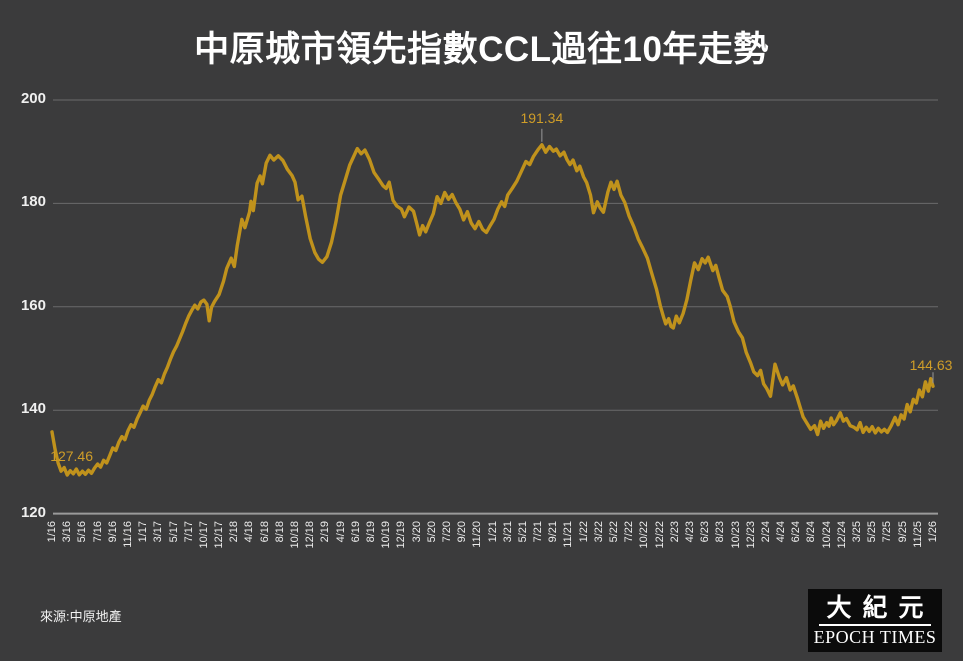 Image resolution: width=963 pixels, height=661 pixels. What do you see at coordinates (481, 49) in the screenshot?
I see `chart-title: 中原城市領先指數CCL過往10年走勢` at bounding box center [481, 49].